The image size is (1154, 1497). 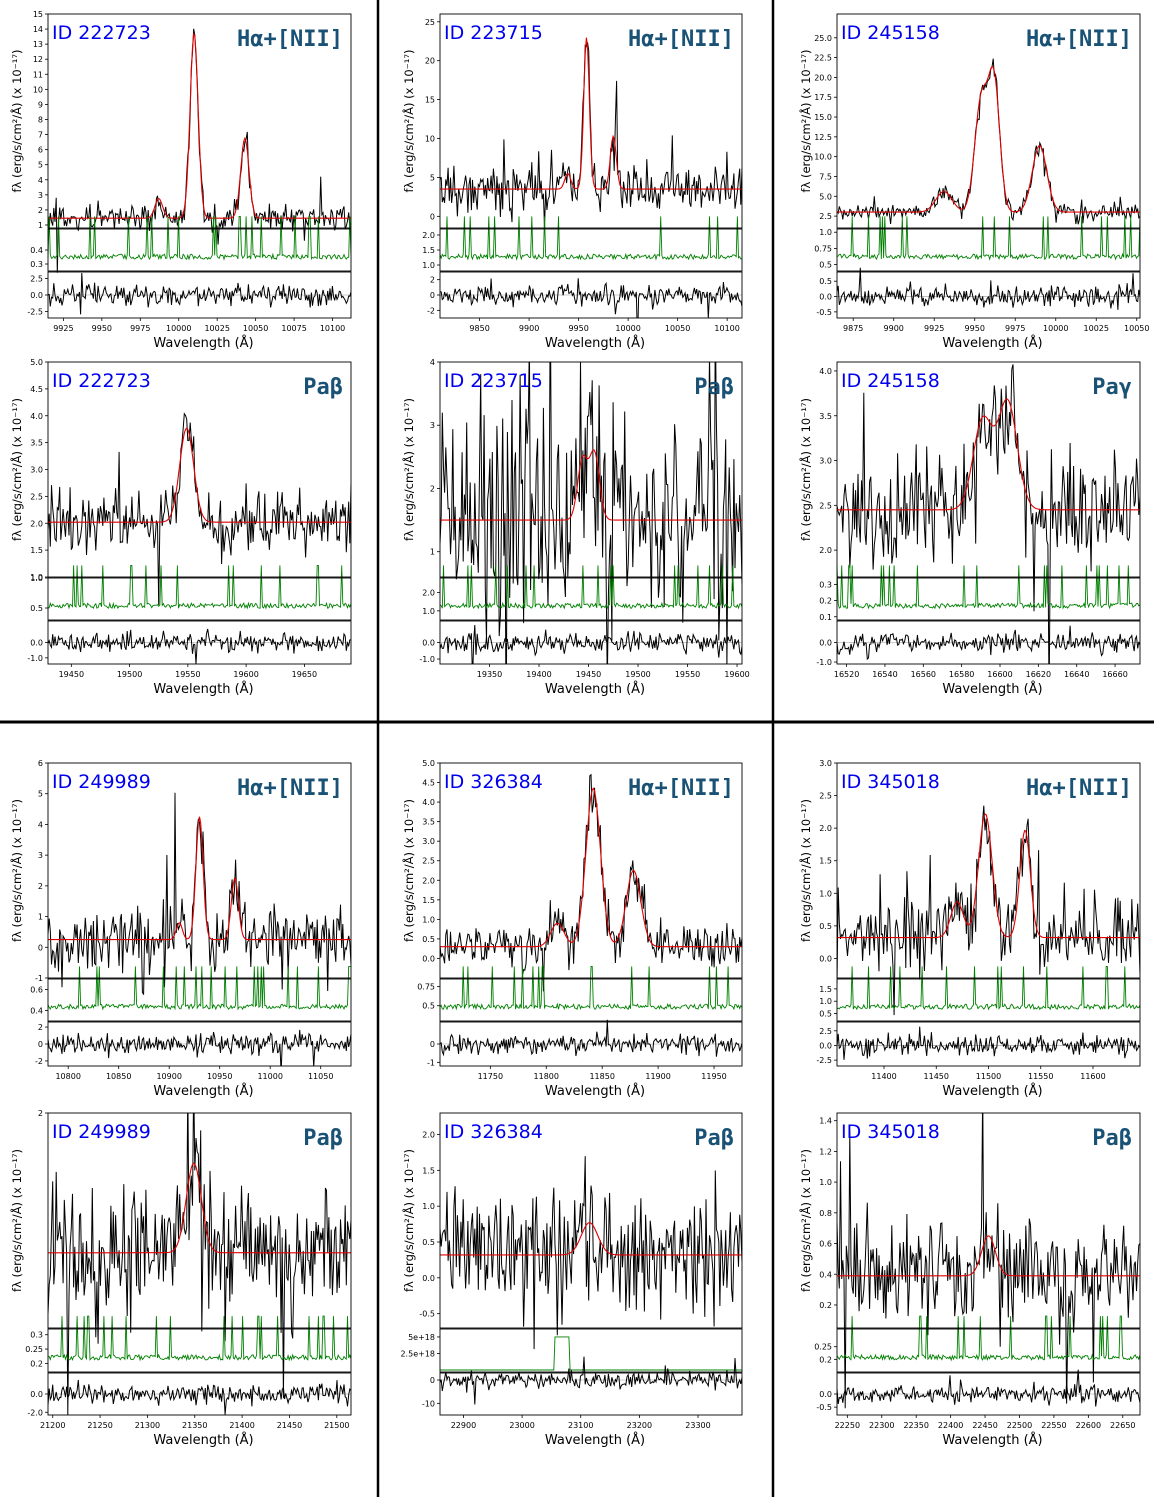 I want to click on y-residual-tick-label: -0.5, so click(x=824, y=312).